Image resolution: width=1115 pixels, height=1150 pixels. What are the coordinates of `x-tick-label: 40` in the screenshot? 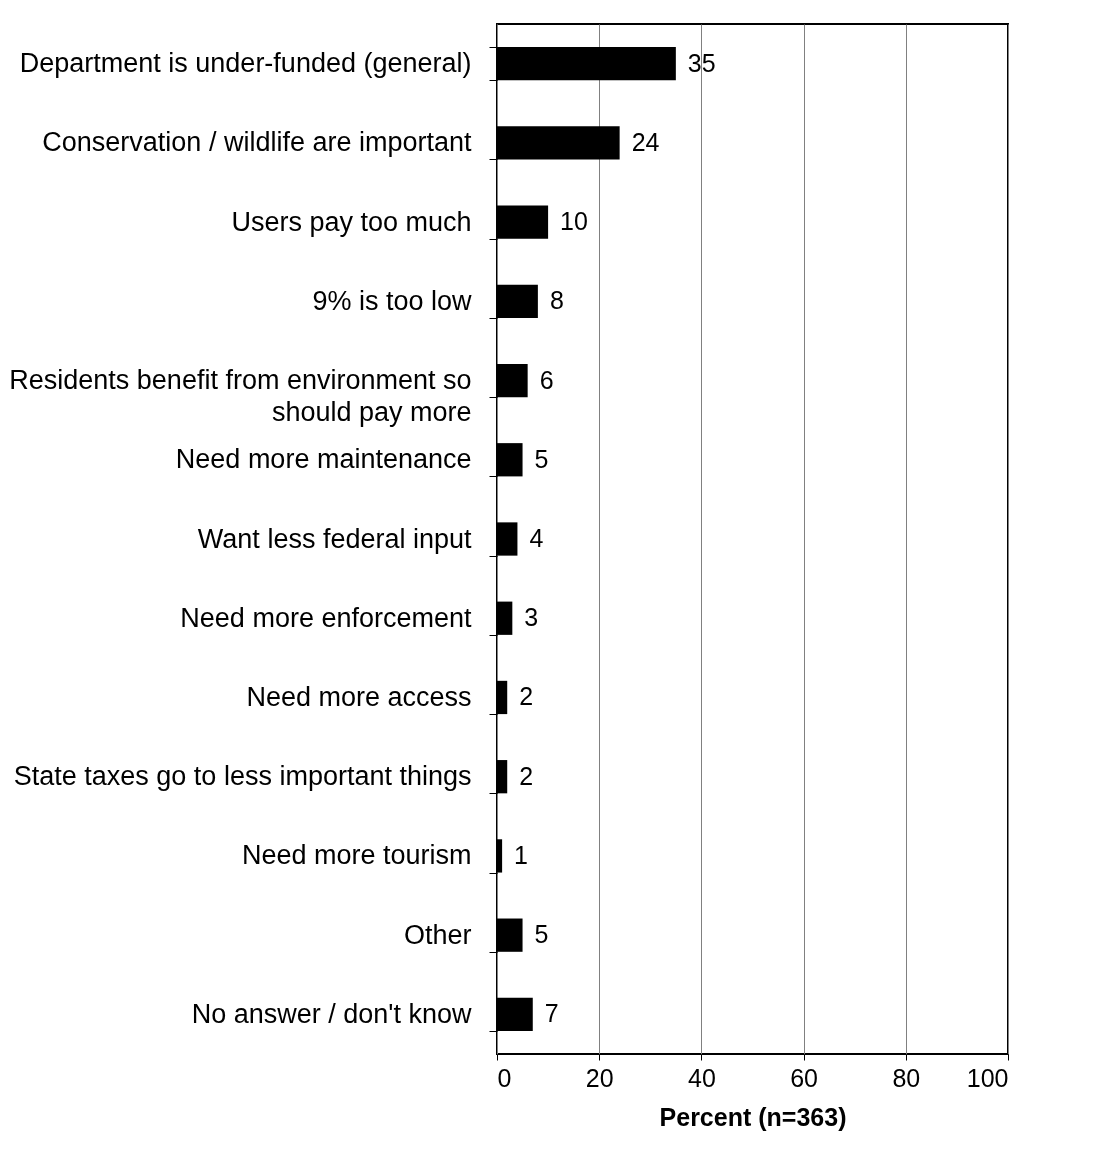 It's located at (701, 1077).